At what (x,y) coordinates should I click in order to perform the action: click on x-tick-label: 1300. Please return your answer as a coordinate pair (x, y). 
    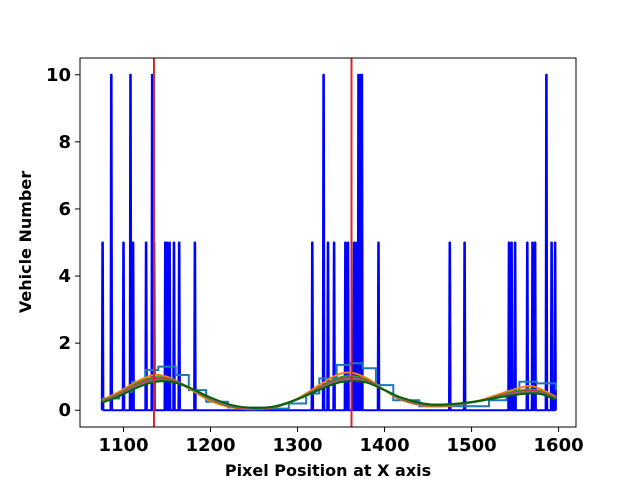
    Looking at the image, I should click on (297, 445).